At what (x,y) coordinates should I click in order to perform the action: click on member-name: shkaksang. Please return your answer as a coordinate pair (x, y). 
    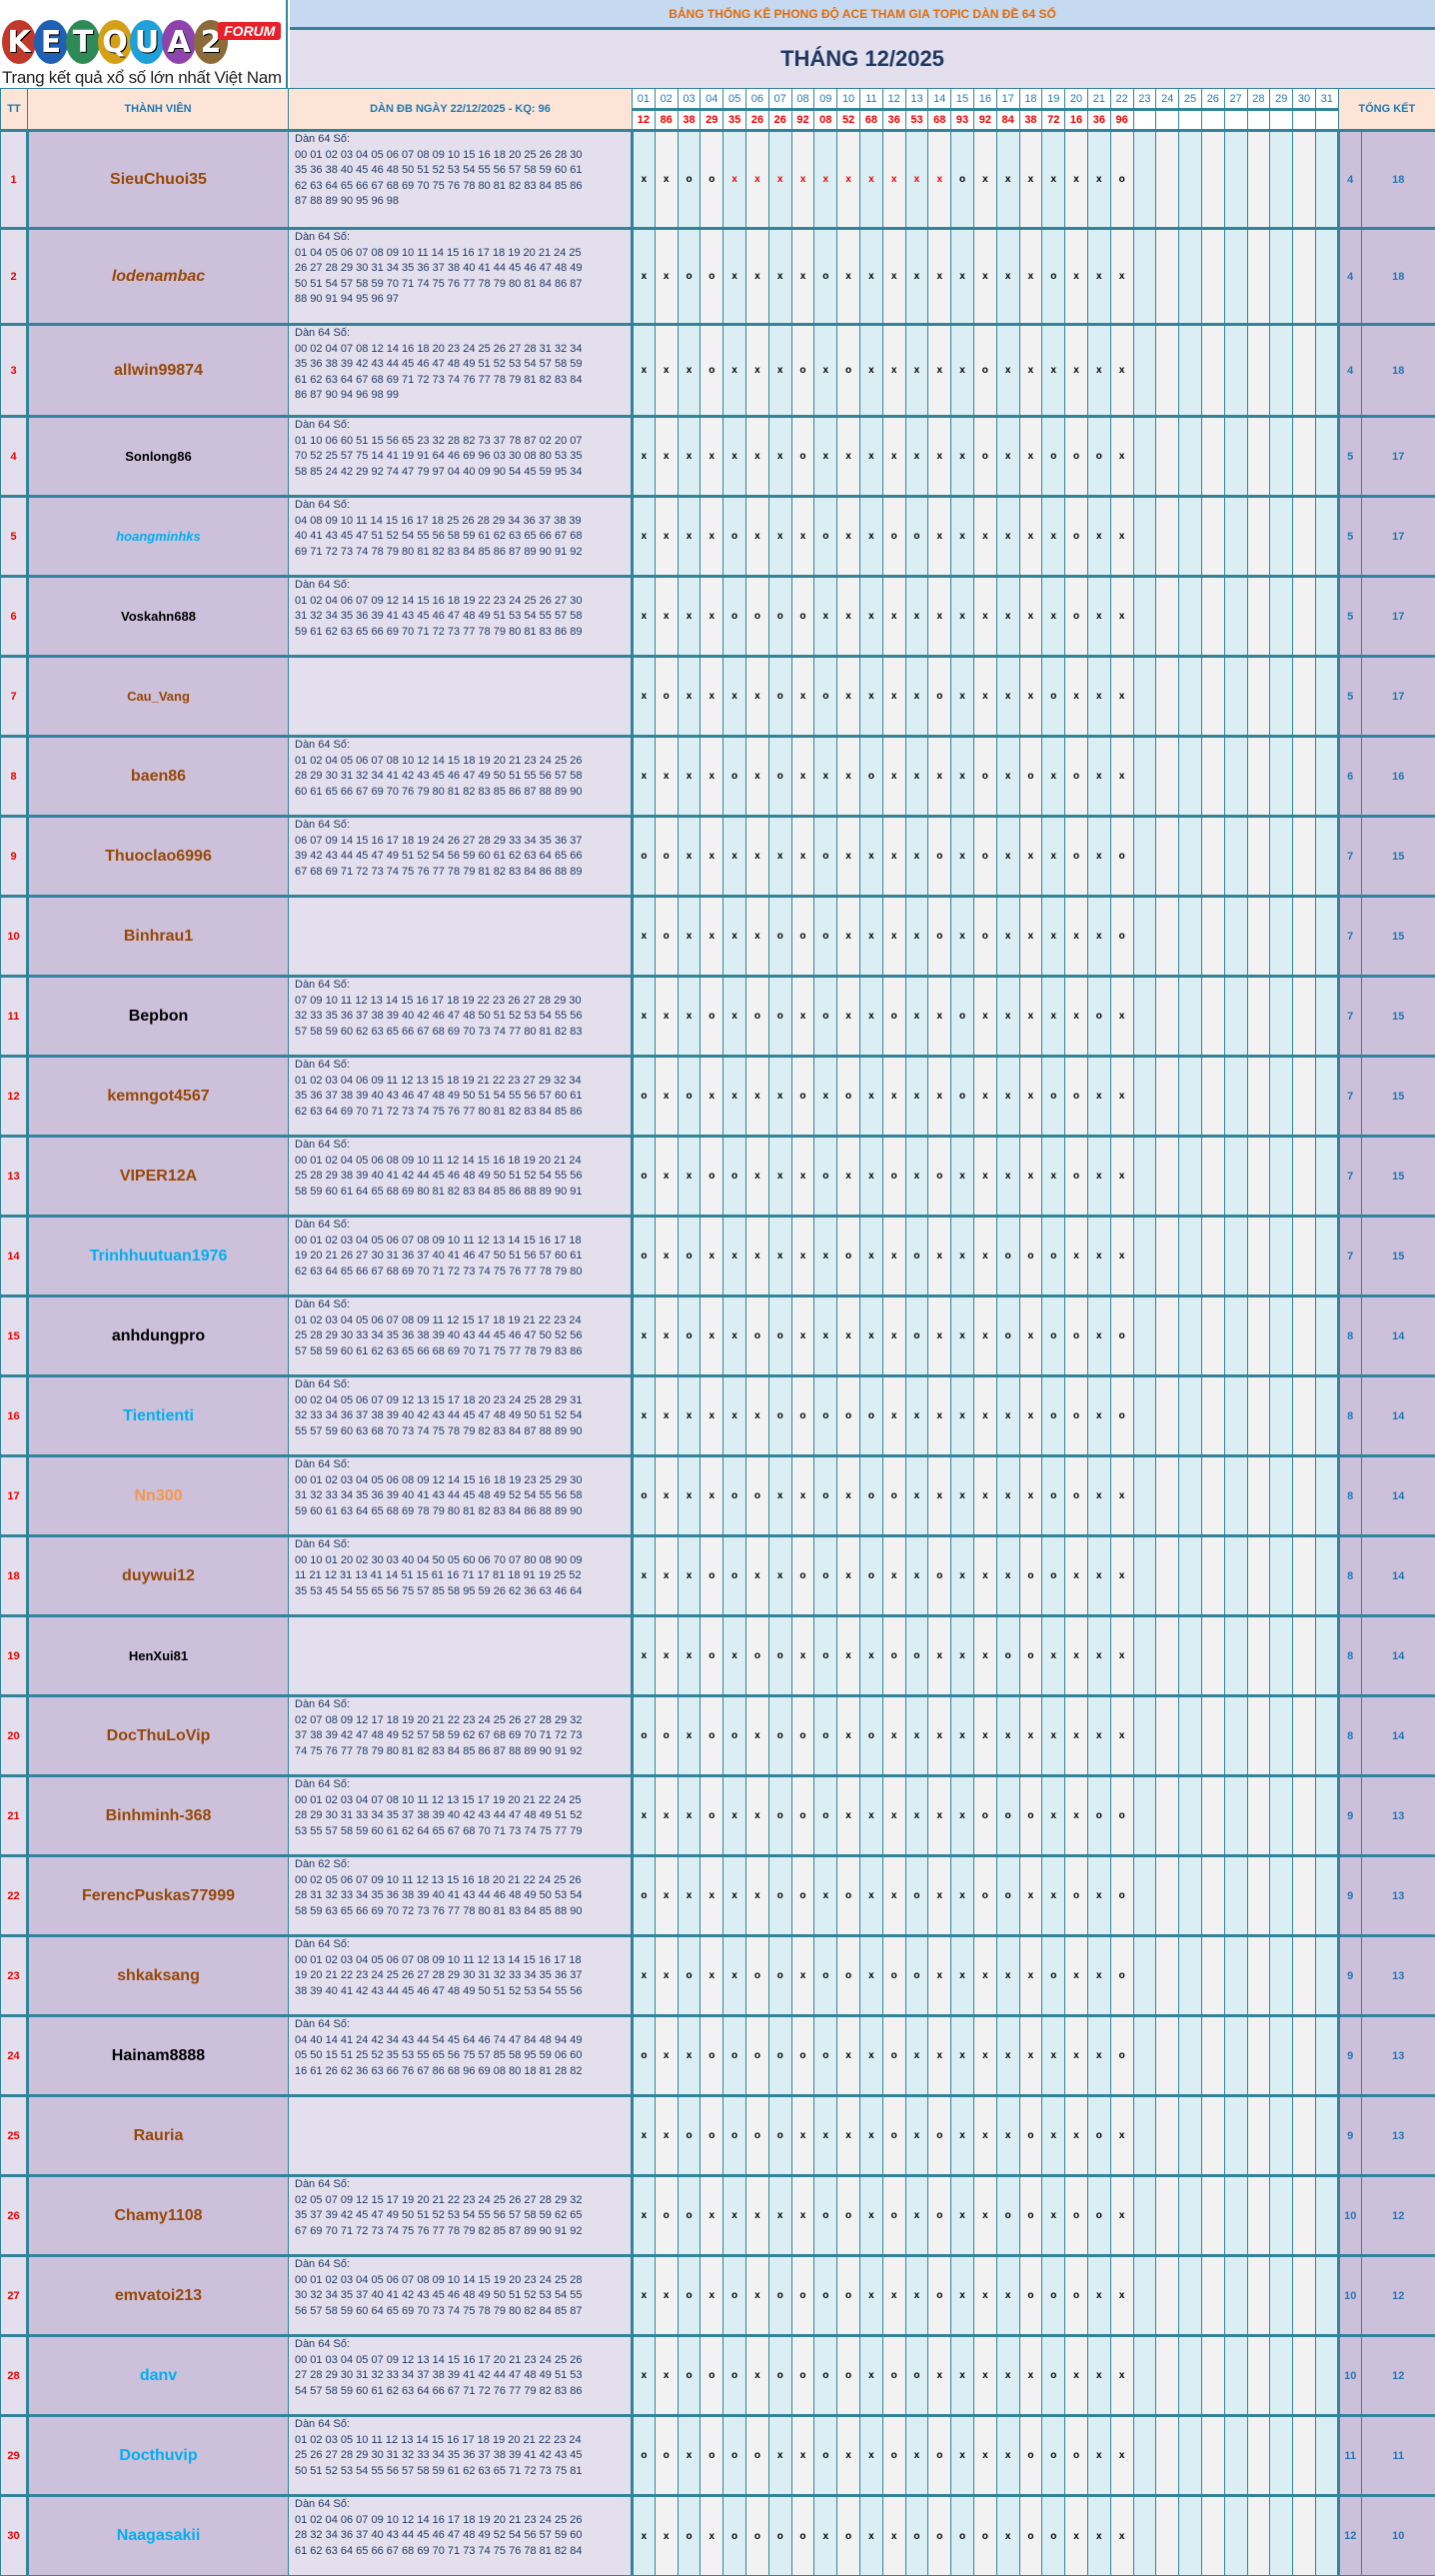
    Looking at the image, I should click on (158, 1975).